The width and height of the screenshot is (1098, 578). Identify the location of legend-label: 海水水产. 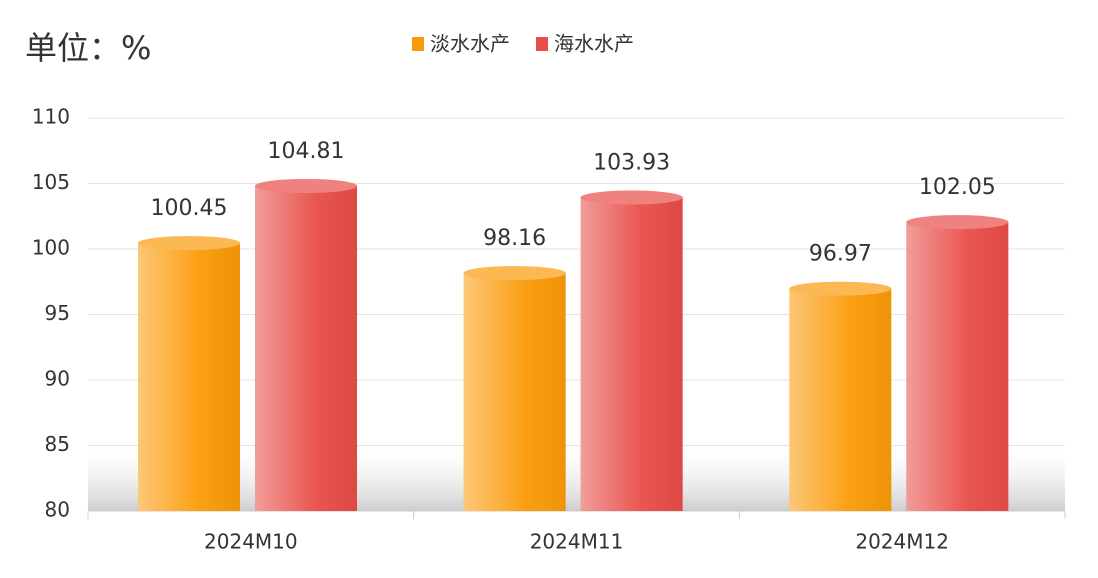
(594, 44).